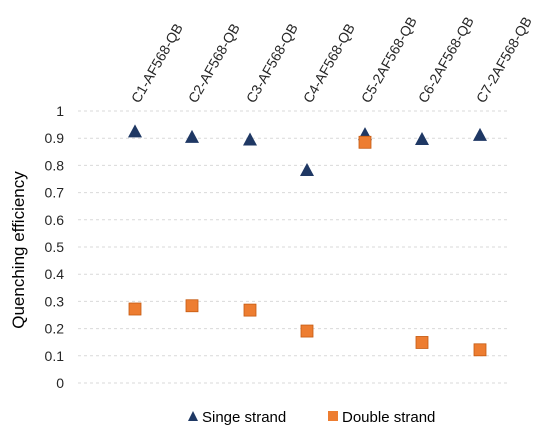 The image size is (545, 428). I want to click on x-category-label: C7-2AF568-QB, so click(504, 60).